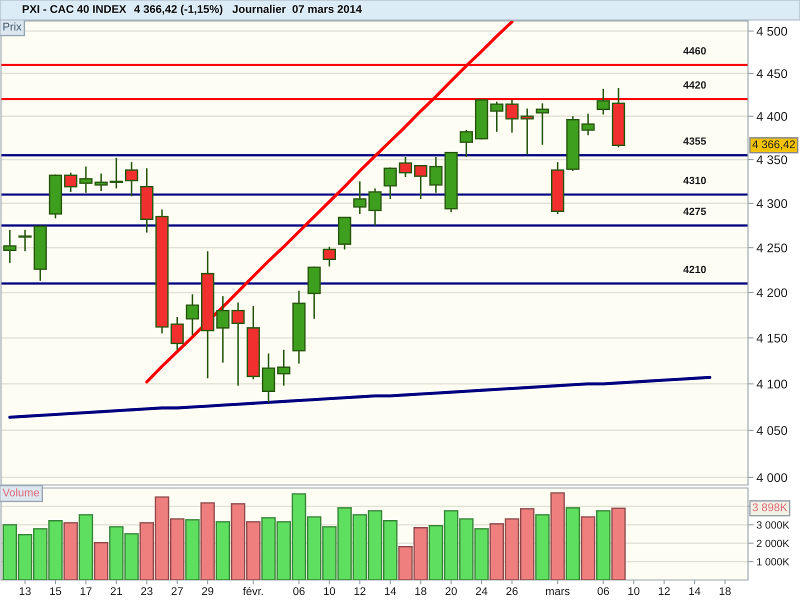 This screenshot has width=800, height=600. What do you see at coordinates (772, 73) in the screenshot?
I see `y-tick-label: 4 450` at bounding box center [772, 73].